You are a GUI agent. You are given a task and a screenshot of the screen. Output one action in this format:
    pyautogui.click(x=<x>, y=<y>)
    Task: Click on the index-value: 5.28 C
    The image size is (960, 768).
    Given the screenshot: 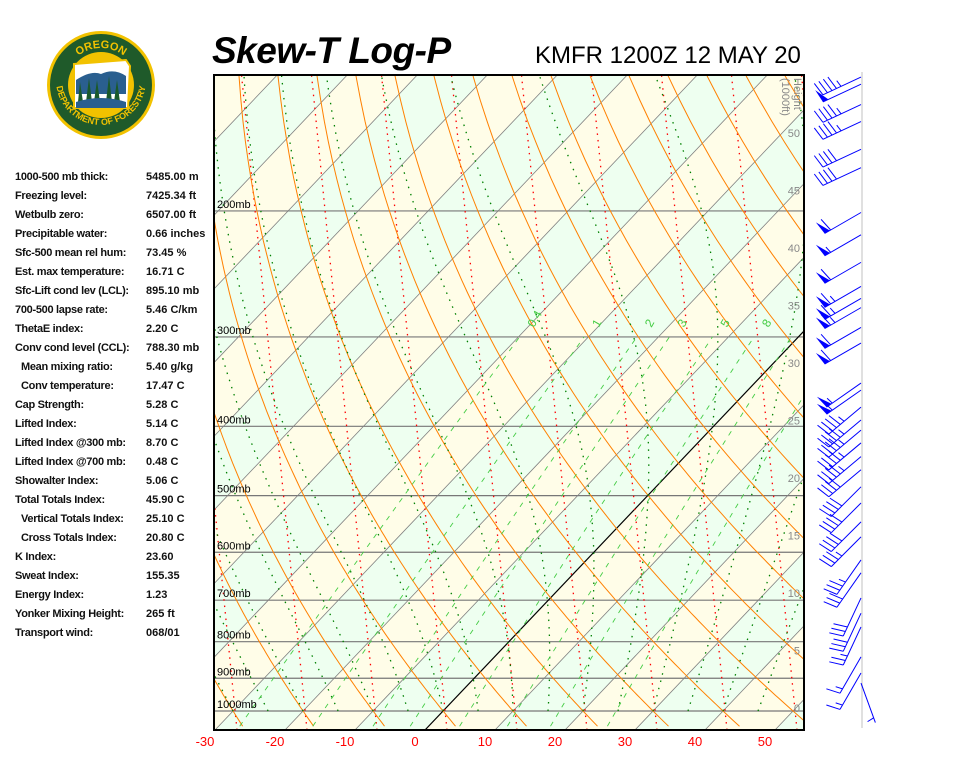 What is the action you would take?
    pyautogui.click(x=162, y=405)
    